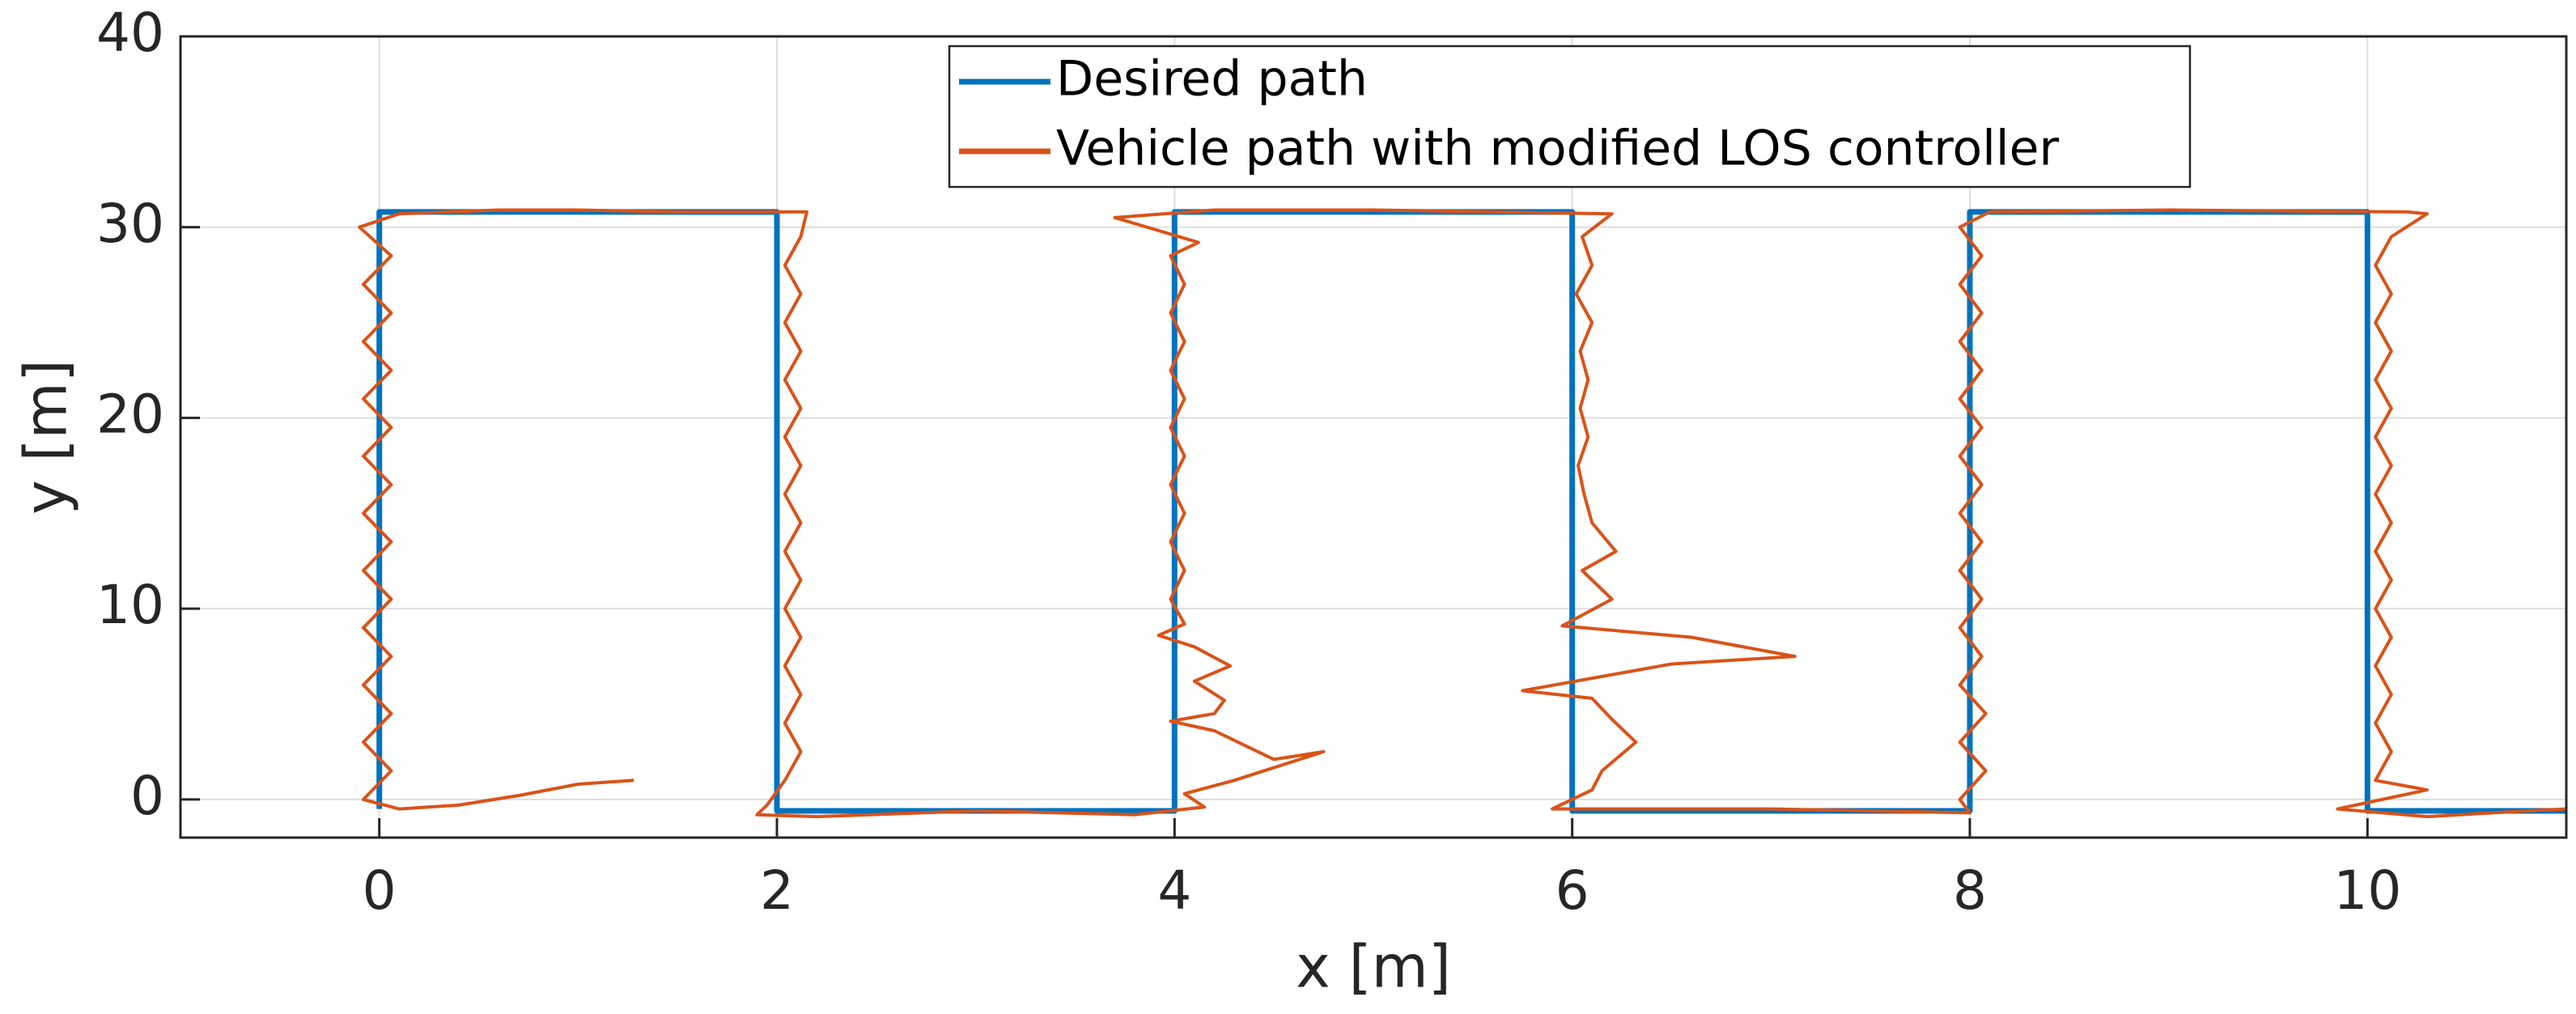 The width and height of the screenshot is (2576, 1014). What do you see at coordinates (1174, 890) in the screenshot?
I see `x-tick-label: 4` at bounding box center [1174, 890].